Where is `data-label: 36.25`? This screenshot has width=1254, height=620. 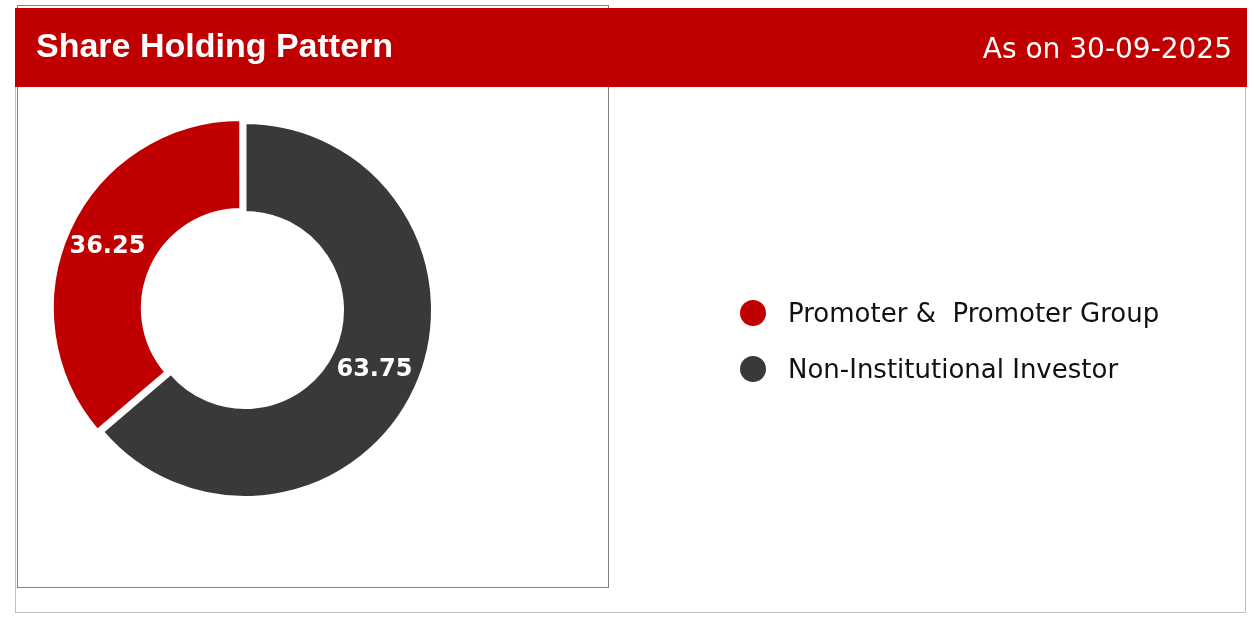 data-label: 36.25 is located at coordinates (107, 244).